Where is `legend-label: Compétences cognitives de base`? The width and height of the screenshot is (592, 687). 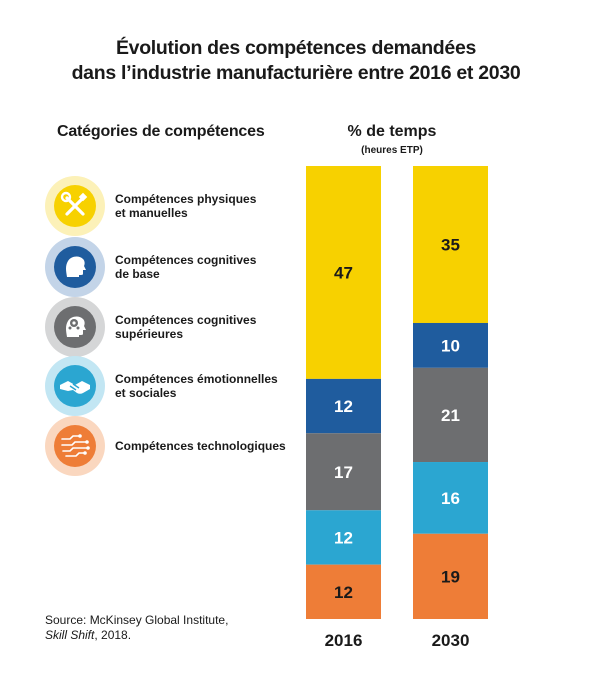
legend-label: Compétences cognitives de base is located at coordinates (185, 267).